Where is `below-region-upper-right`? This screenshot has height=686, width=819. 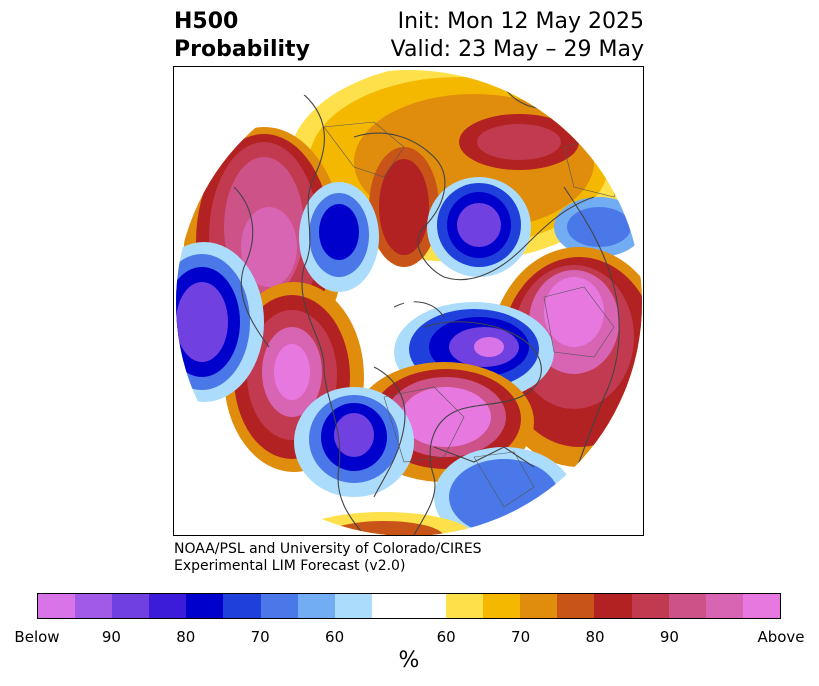 below-region-upper-right is located at coordinates (479, 227).